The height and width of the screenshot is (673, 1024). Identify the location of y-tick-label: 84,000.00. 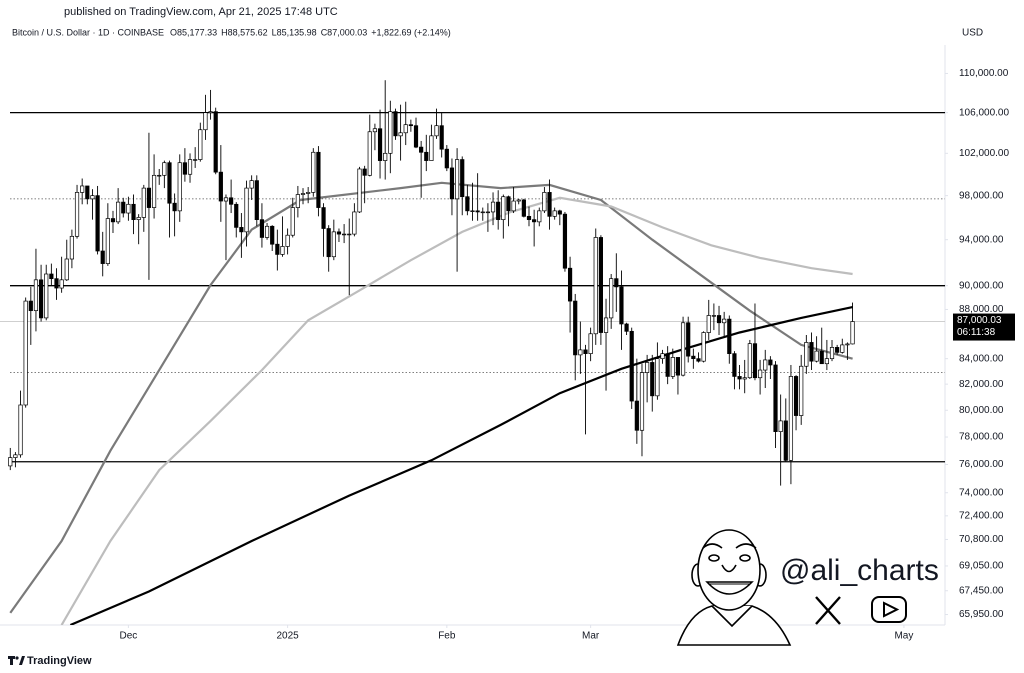
(981, 358).